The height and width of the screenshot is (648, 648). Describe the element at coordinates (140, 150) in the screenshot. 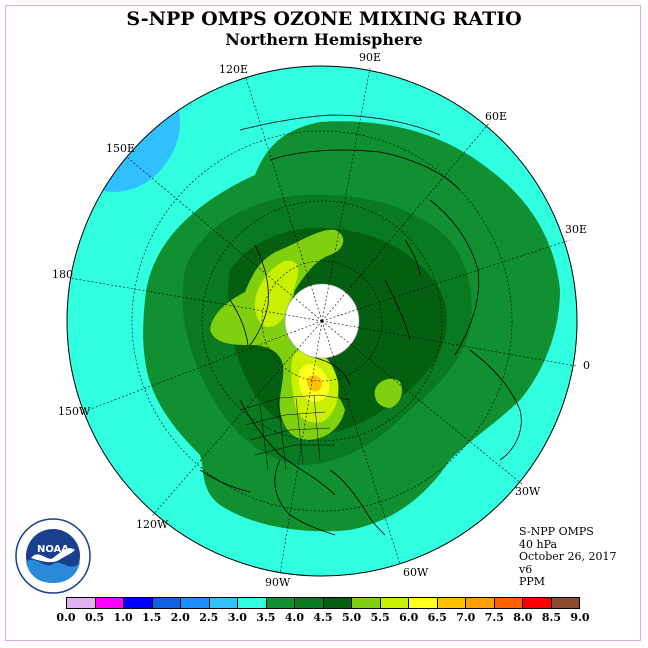

I see `ozone-band-3.0-3.5` at that location.